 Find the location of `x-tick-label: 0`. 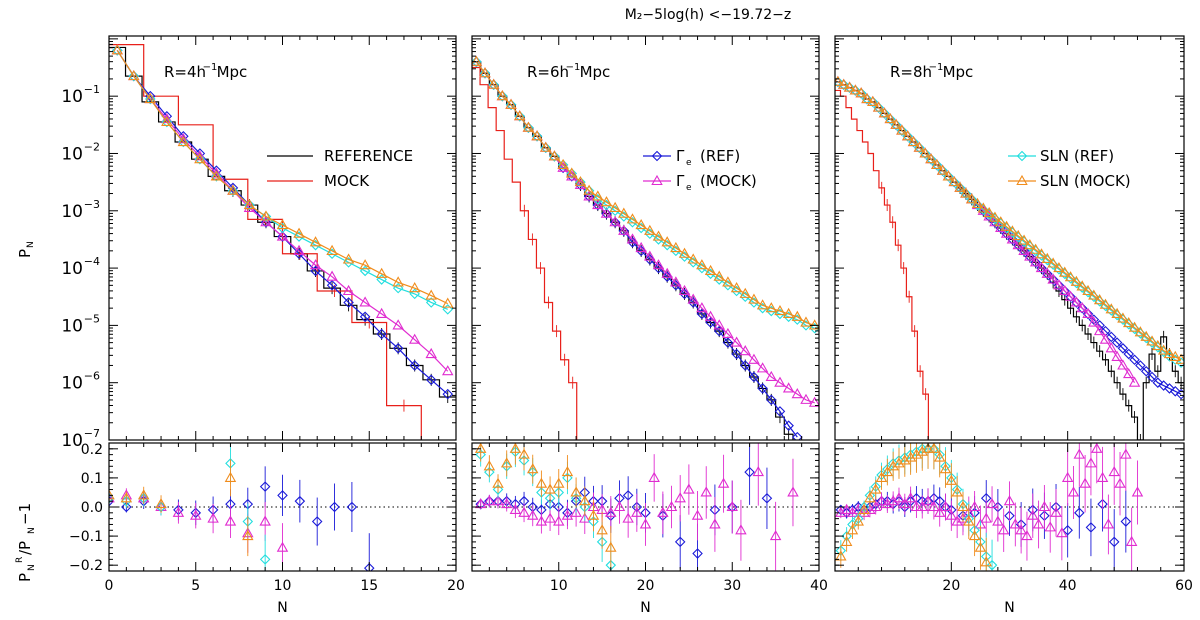

x-tick-label: 0 is located at coordinates (109, 586).